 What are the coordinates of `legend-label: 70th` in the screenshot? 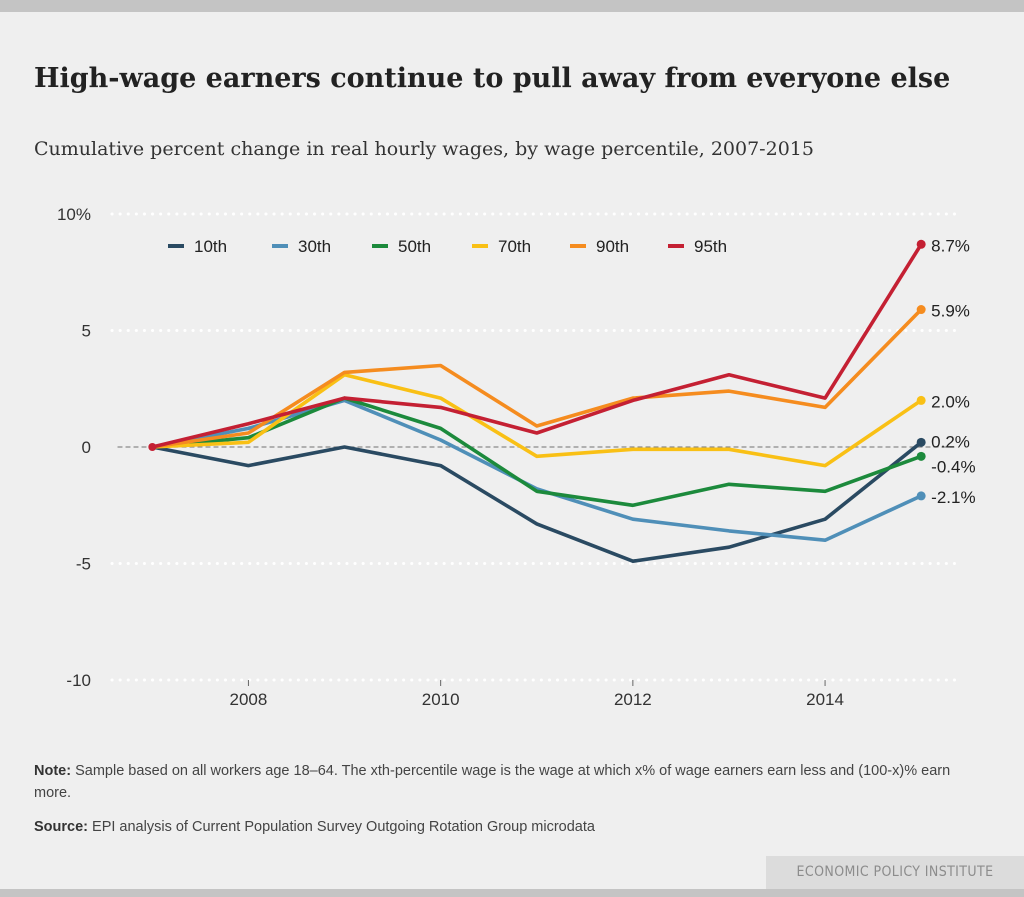 It's located at (514, 246).